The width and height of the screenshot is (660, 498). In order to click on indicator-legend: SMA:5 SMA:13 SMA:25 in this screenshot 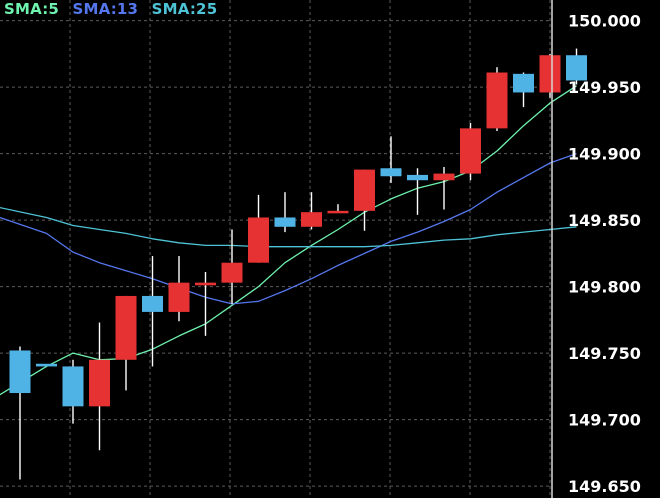, I will do `click(114, 9)`.